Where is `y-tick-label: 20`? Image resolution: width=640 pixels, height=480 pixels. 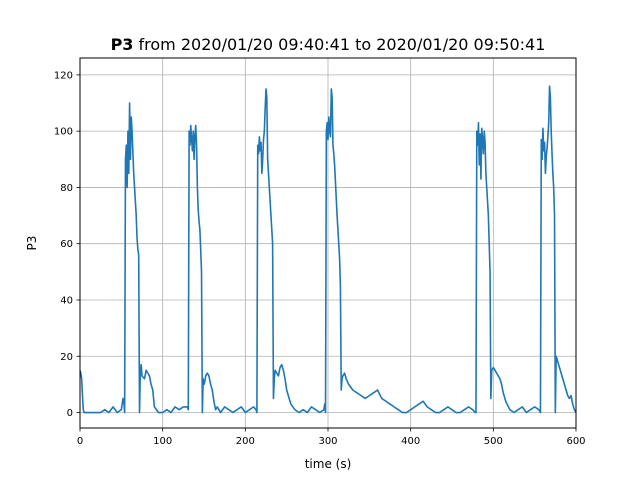 y-tick-label: 20 is located at coordinates (66, 357).